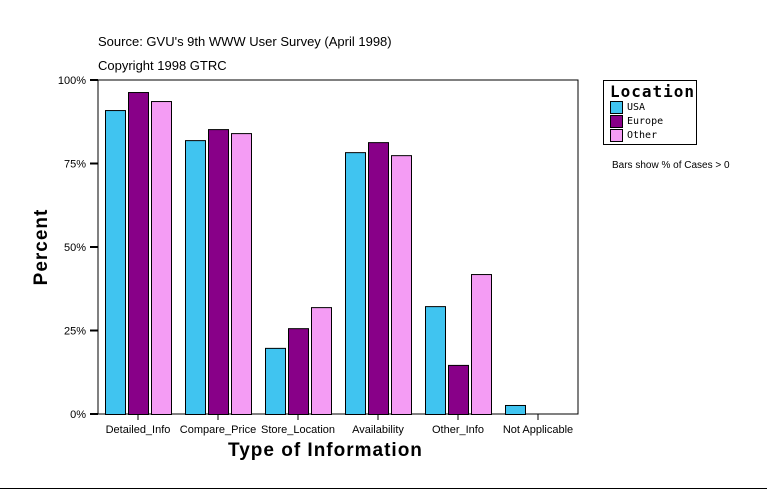 The image size is (767, 500). I want to click on y-tick-label: 75%, so click(75, 165).